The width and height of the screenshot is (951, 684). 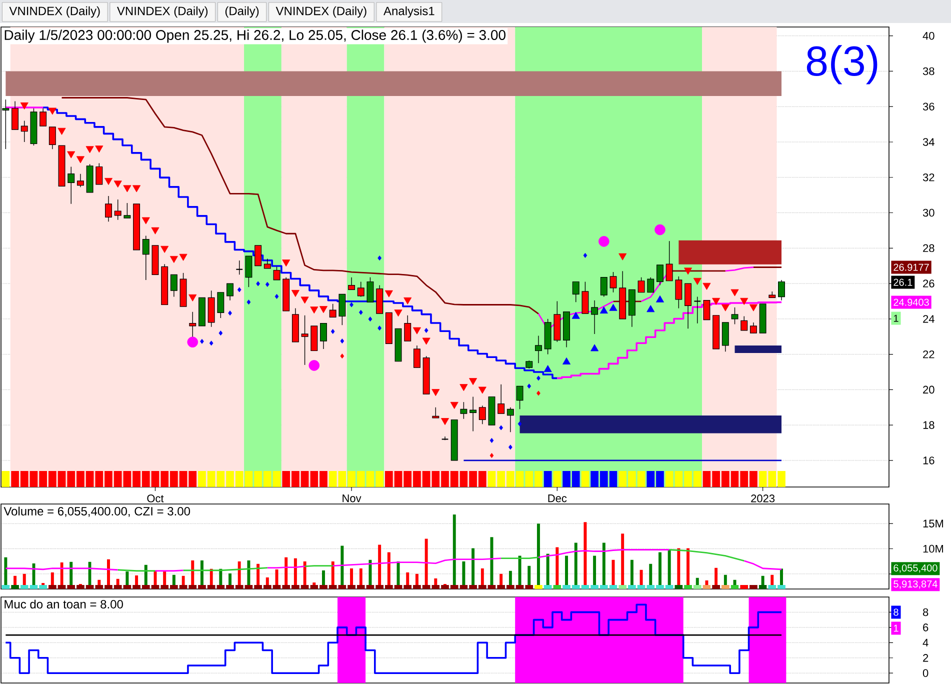 I want to click on y-tick-label: 20, so click(x=928, y=390).